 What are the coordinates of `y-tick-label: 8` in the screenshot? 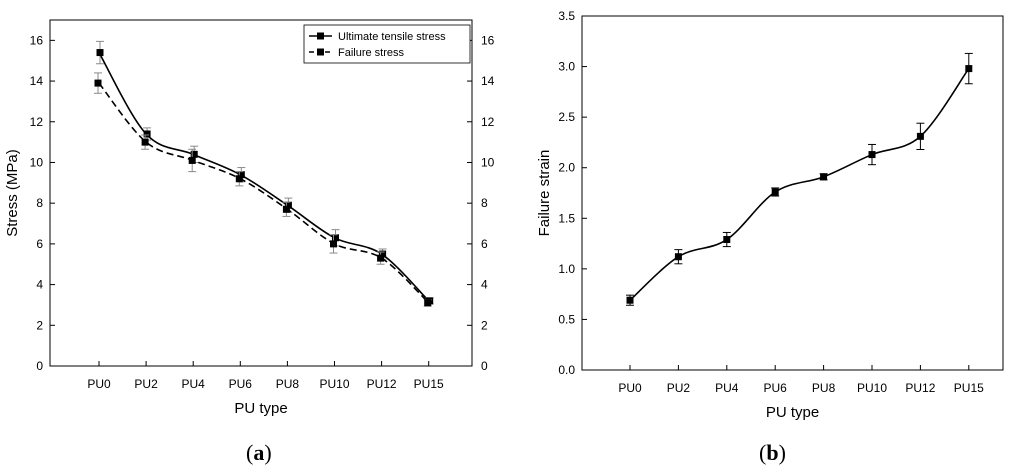 It's located at (39, 203).